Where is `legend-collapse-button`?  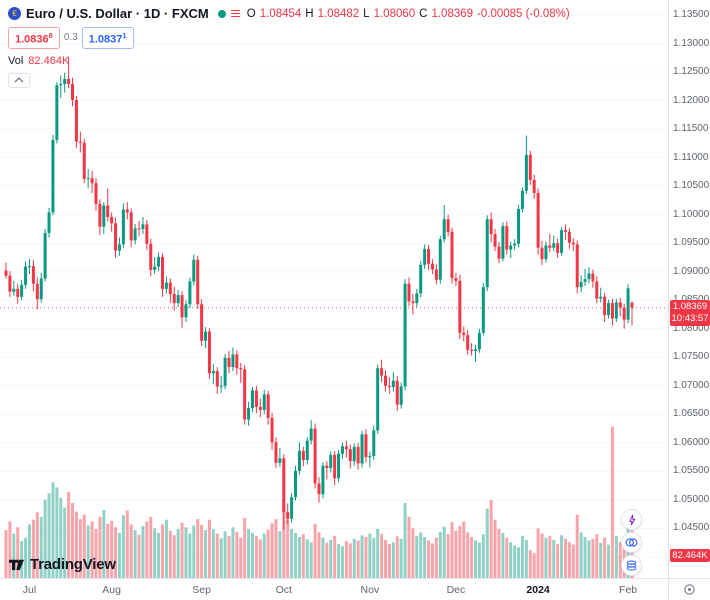 legend-collapse-button is located at coordinates (19, 80).